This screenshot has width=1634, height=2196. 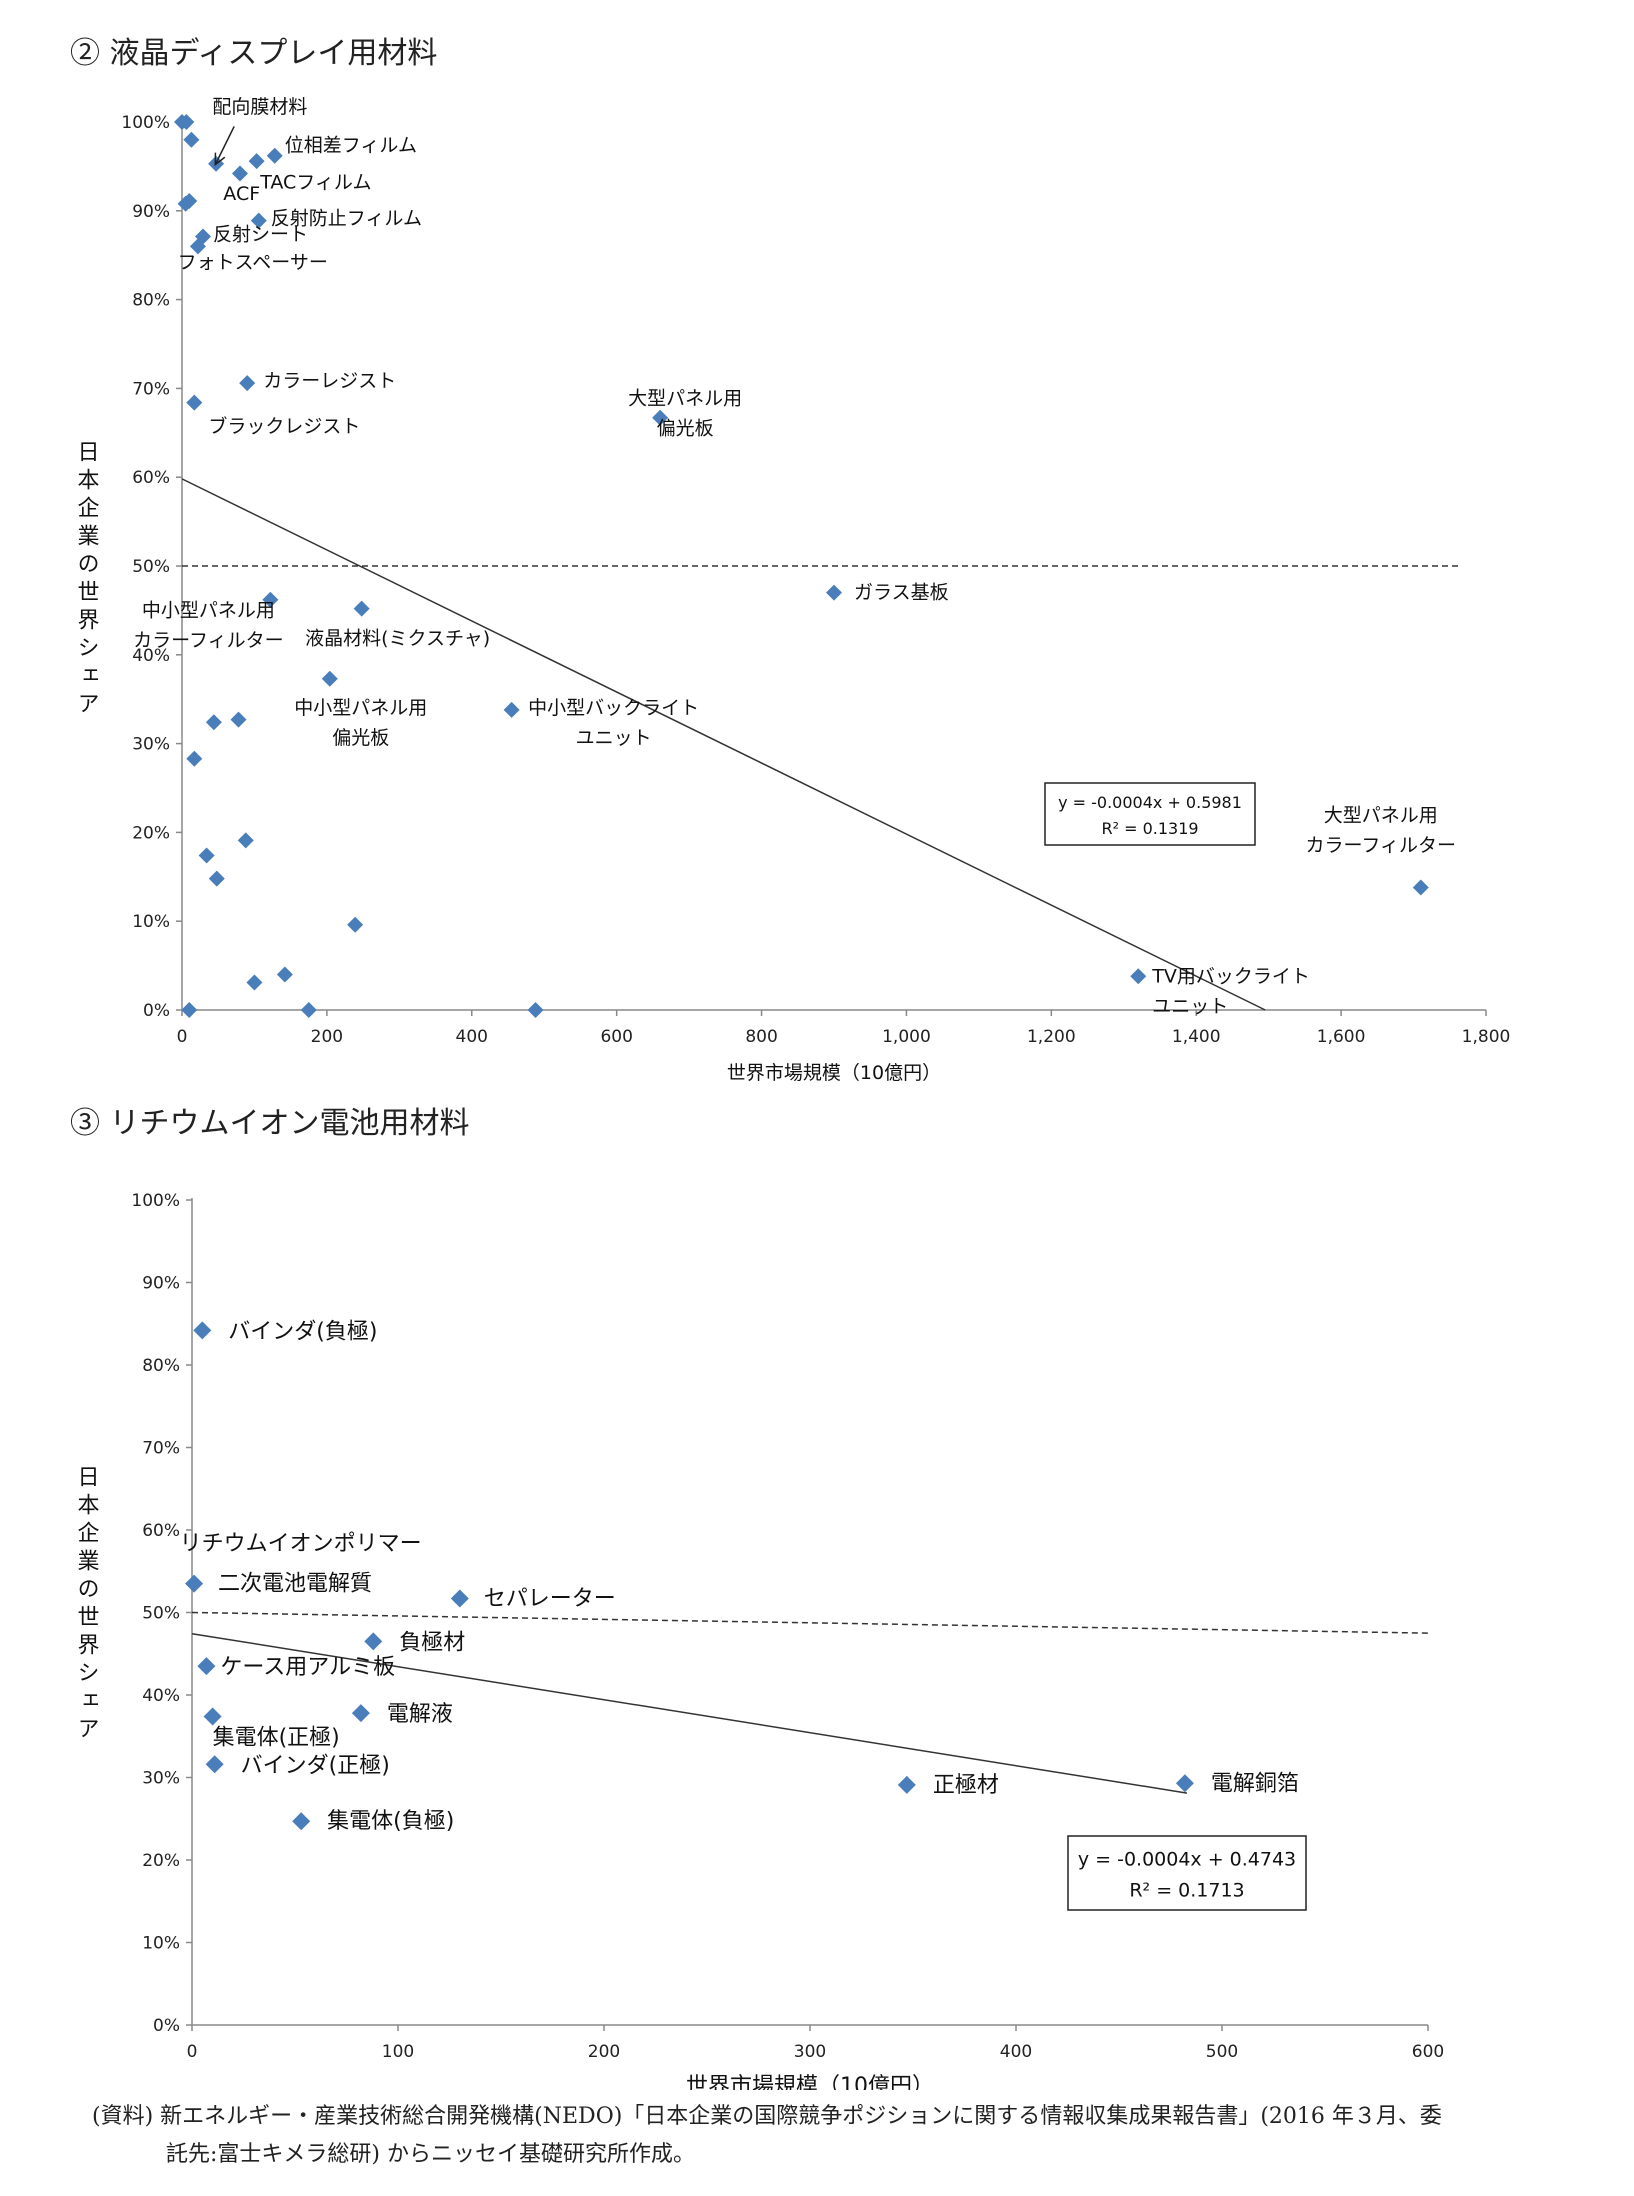 I want to click on data-point-label: セパレーター, so click(x=550, y=1598).